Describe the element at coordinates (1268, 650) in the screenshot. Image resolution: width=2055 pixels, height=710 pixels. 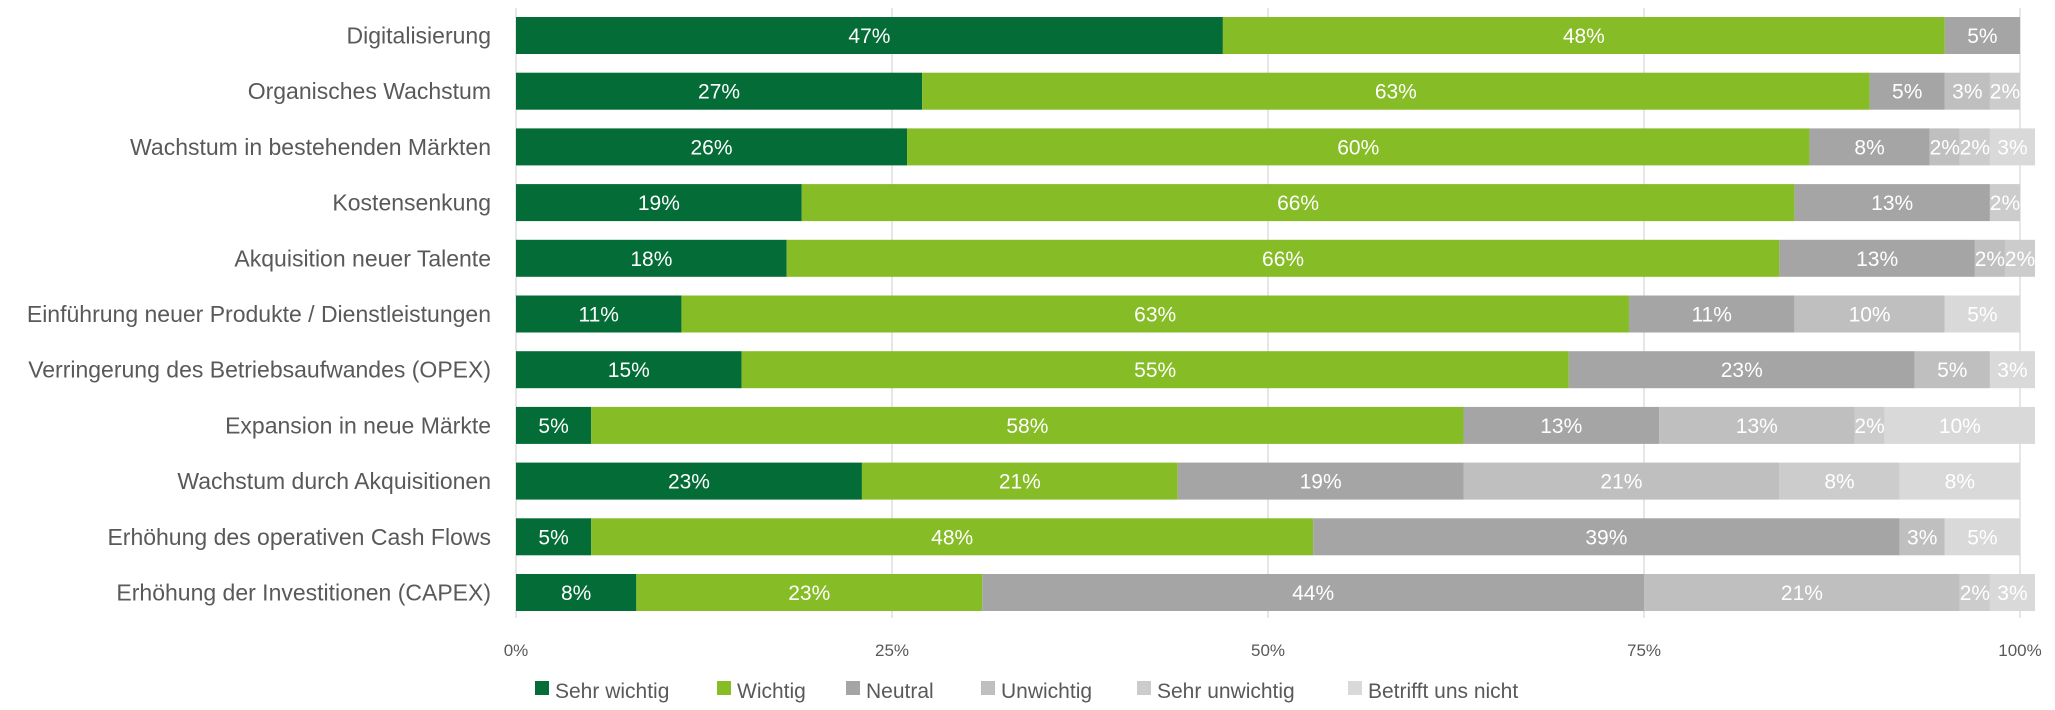
I see `x-tick-label: 50%` at that location.